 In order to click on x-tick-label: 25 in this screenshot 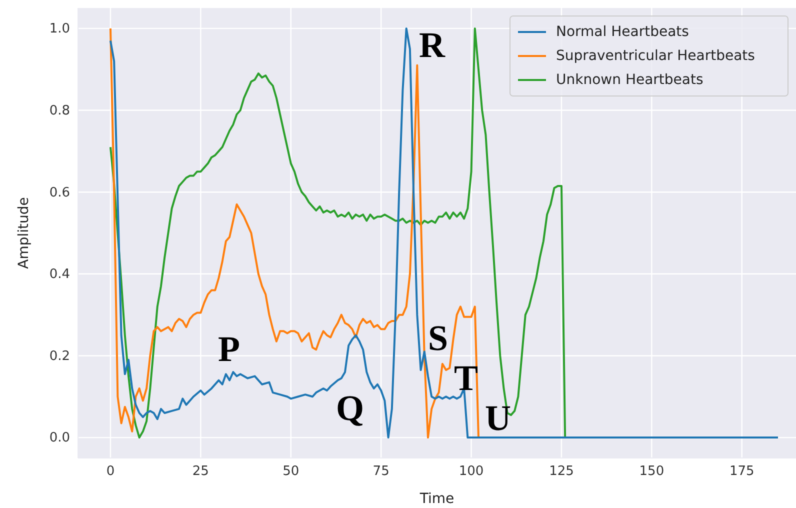, I will do `click(200, 472)`.